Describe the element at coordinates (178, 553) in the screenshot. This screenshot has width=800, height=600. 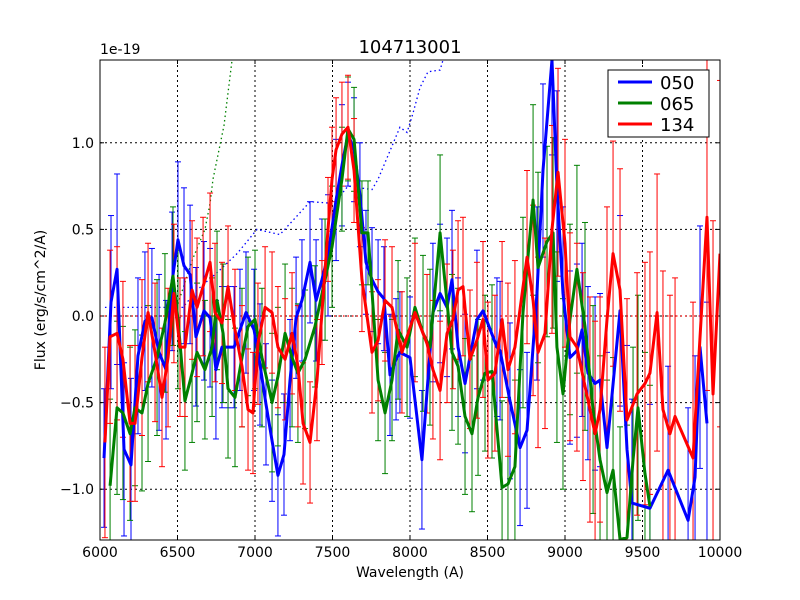
I see `x-tick-label: 6500` at that location.